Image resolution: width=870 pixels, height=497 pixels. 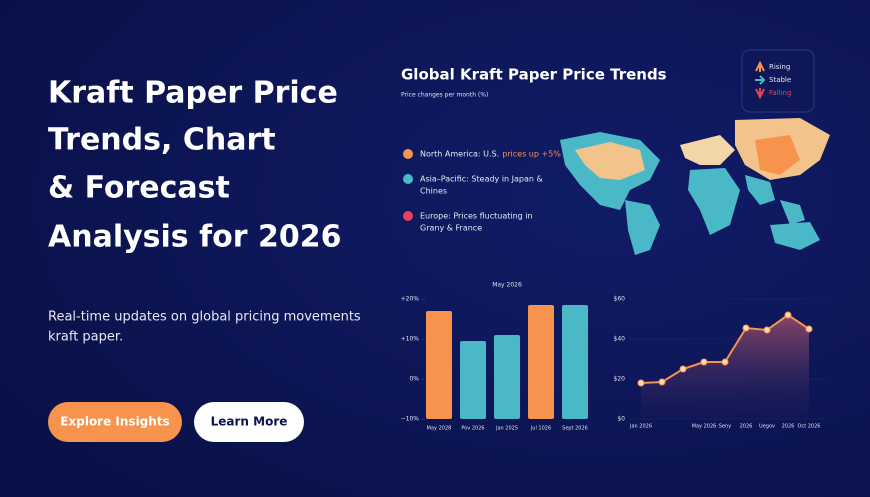 I want to click on y-tick-label: −10%, so click(x=410, y=419).